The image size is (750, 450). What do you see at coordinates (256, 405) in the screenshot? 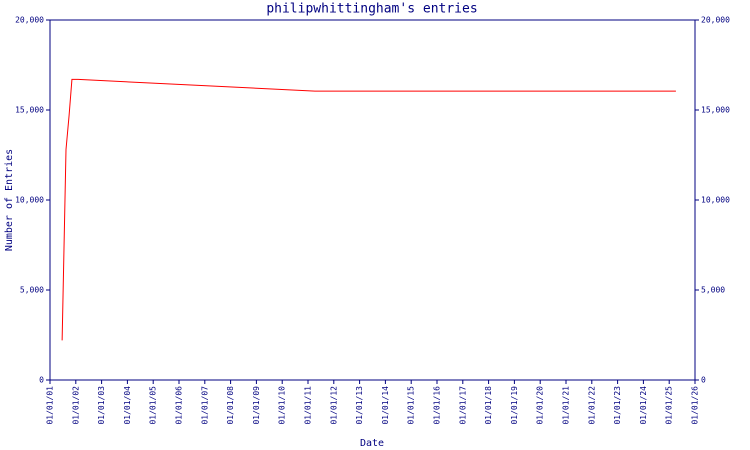
I see `x-tick-label: 01/01/09` at bounding box center [256, 405].